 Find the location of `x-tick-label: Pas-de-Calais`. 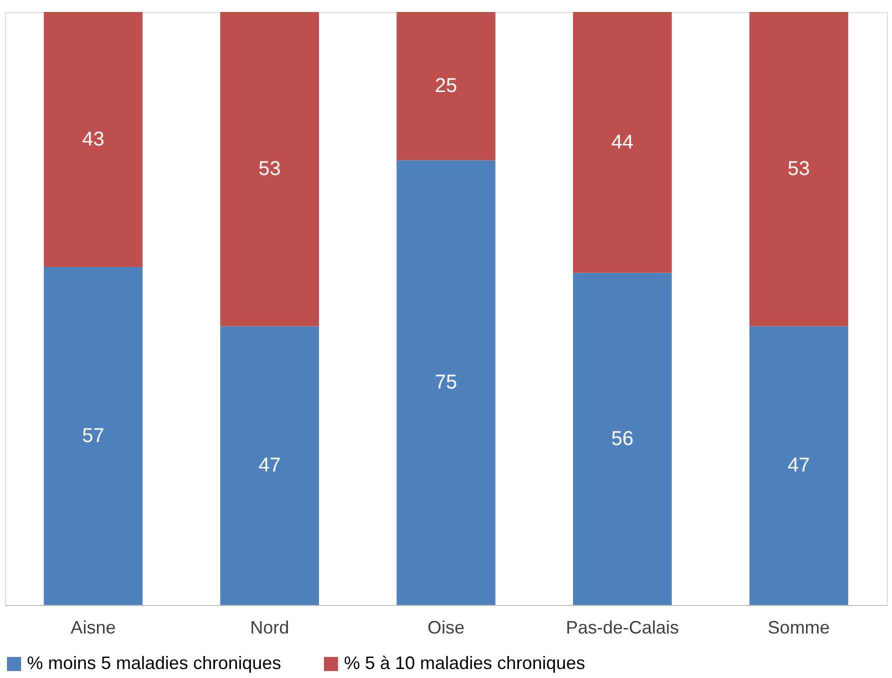

x-tick-label: Pas-de-Calais is located at coordinates (622, 628).